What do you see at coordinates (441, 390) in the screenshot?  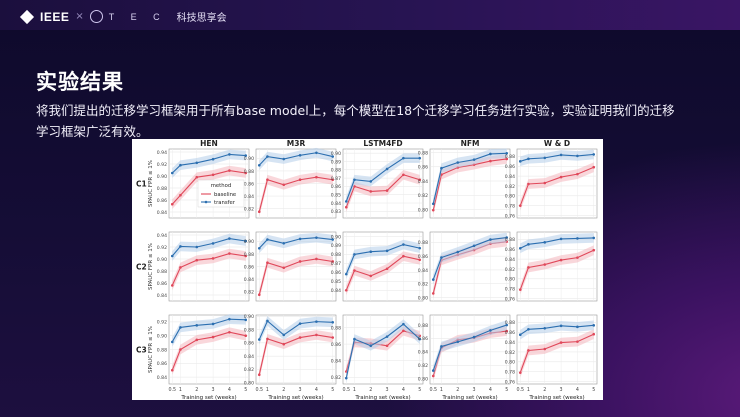 I see `x-tick-label: 1` at bounding box center [441, 390].